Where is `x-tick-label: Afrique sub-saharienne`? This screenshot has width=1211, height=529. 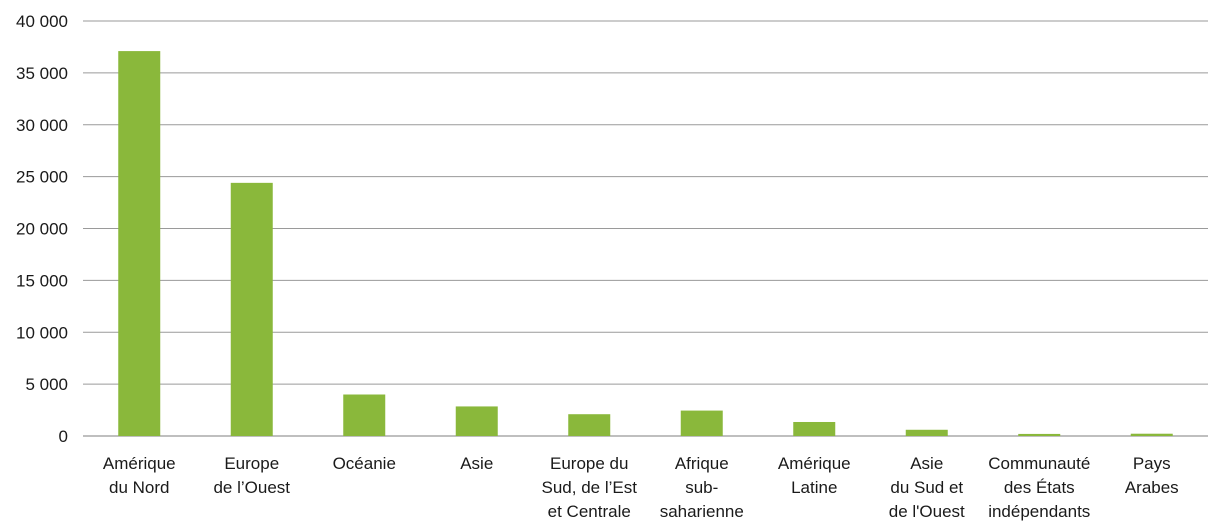
x-tick-label: Afrique sub-saharienne is located at coordinates (702, 487).